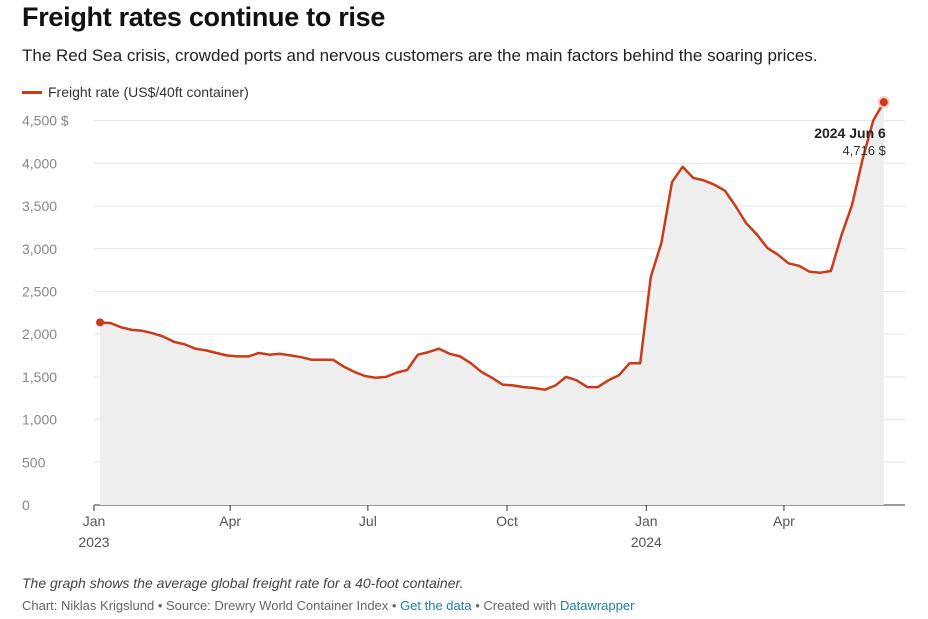 Image resolution: width=928 pixels, height=619 pixels. I want to click on created-with-text: • Created with, so click(515, 605).